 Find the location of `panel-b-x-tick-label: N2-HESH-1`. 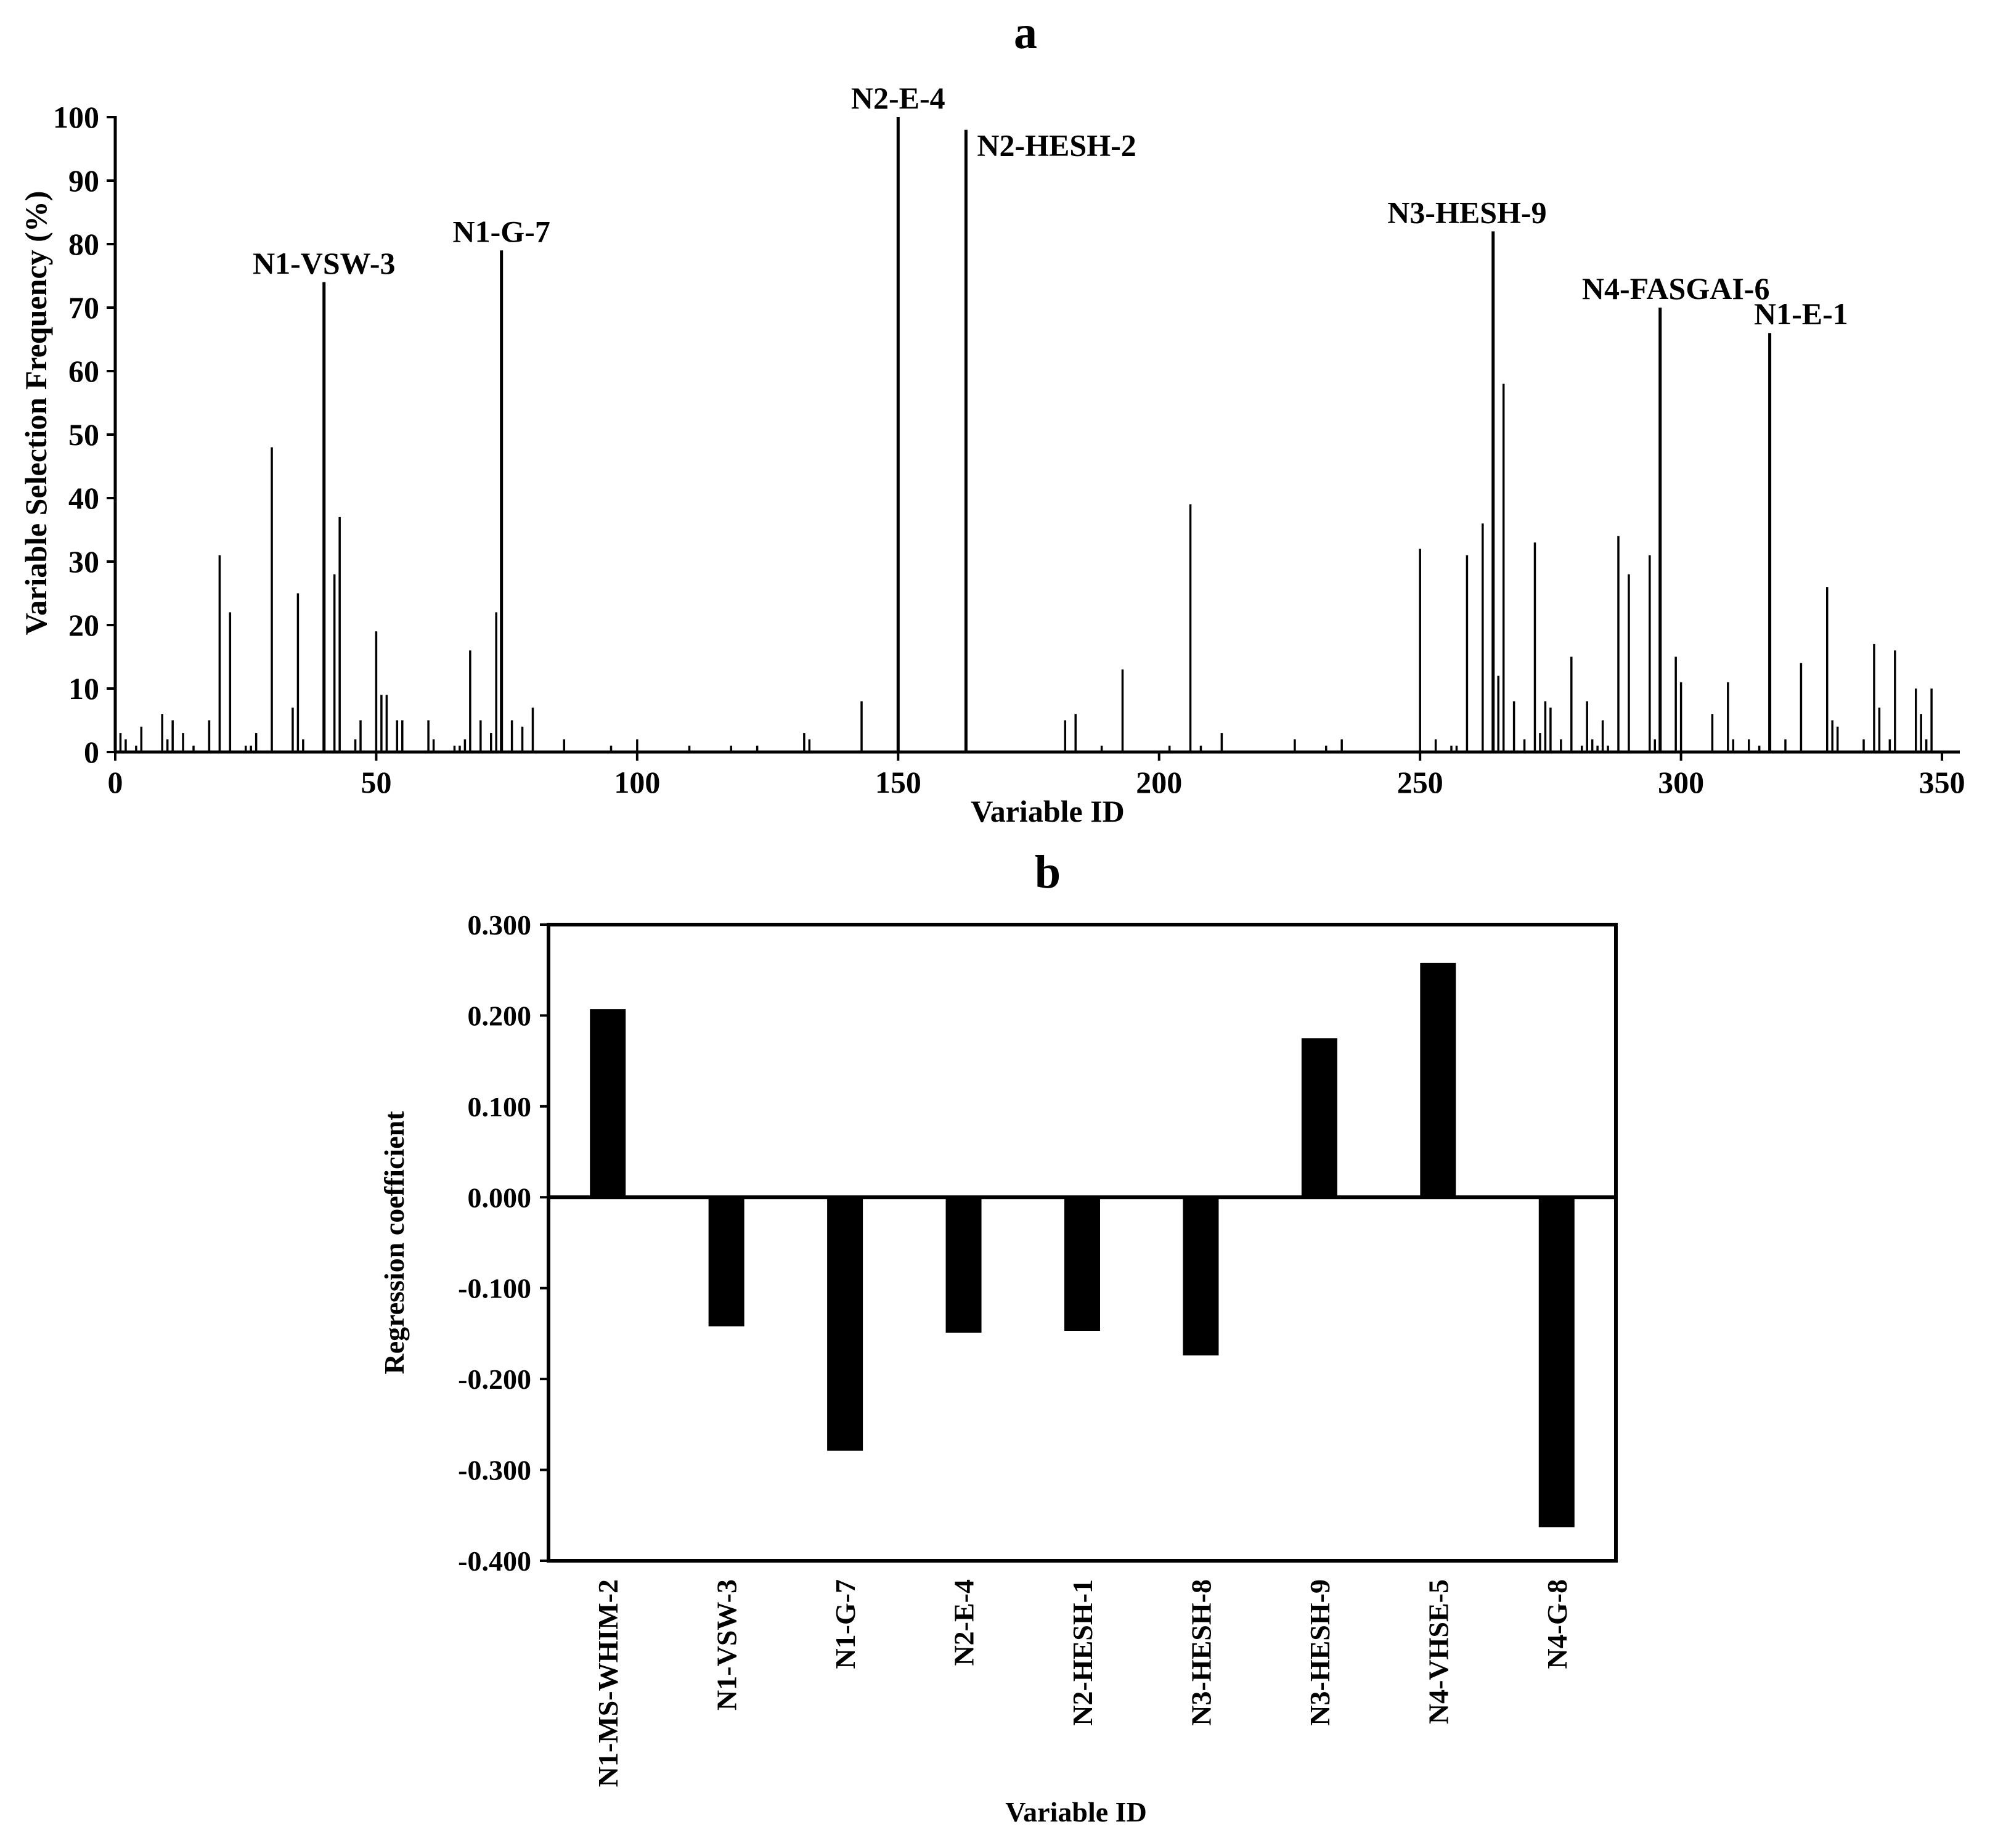

panel-b-x-tick-label: N2-HESH-1 is located at coordinates (1082, 1652).